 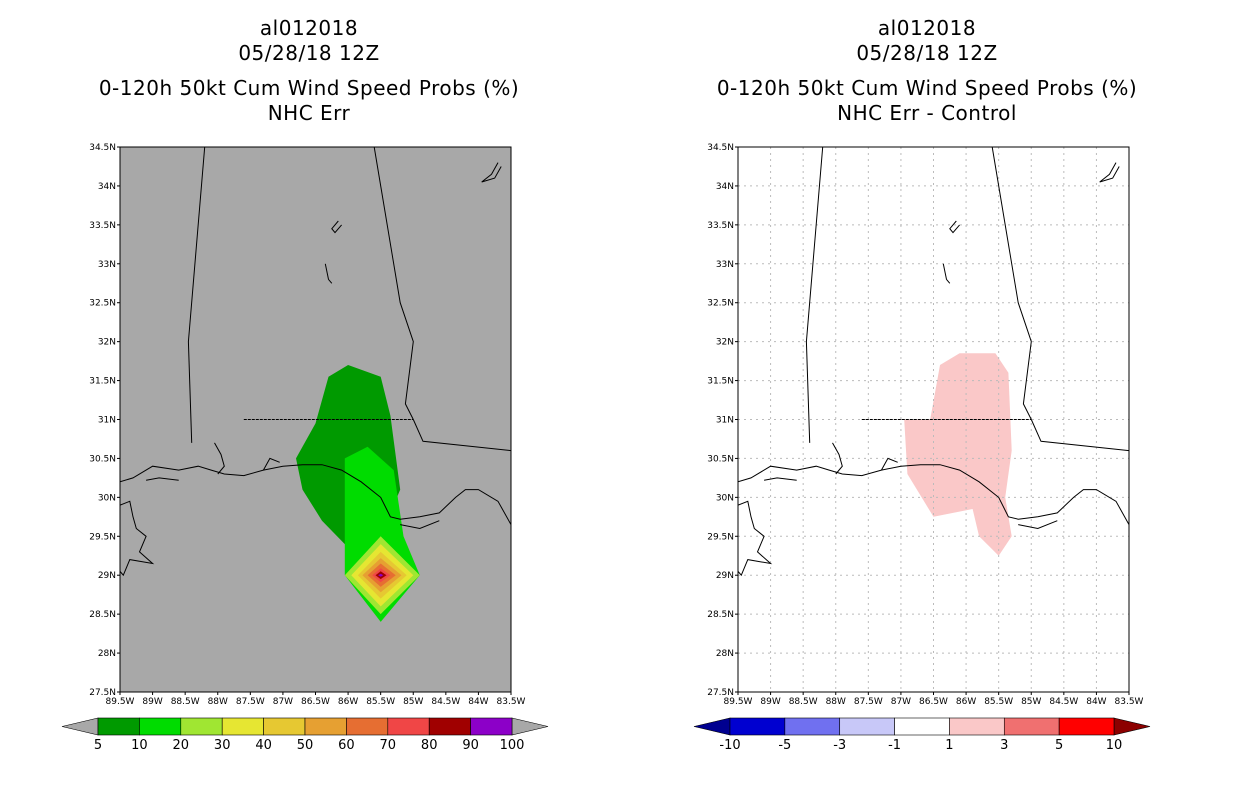 I want to click on right-colorbar-label: -3, so click(x=839, y=745).